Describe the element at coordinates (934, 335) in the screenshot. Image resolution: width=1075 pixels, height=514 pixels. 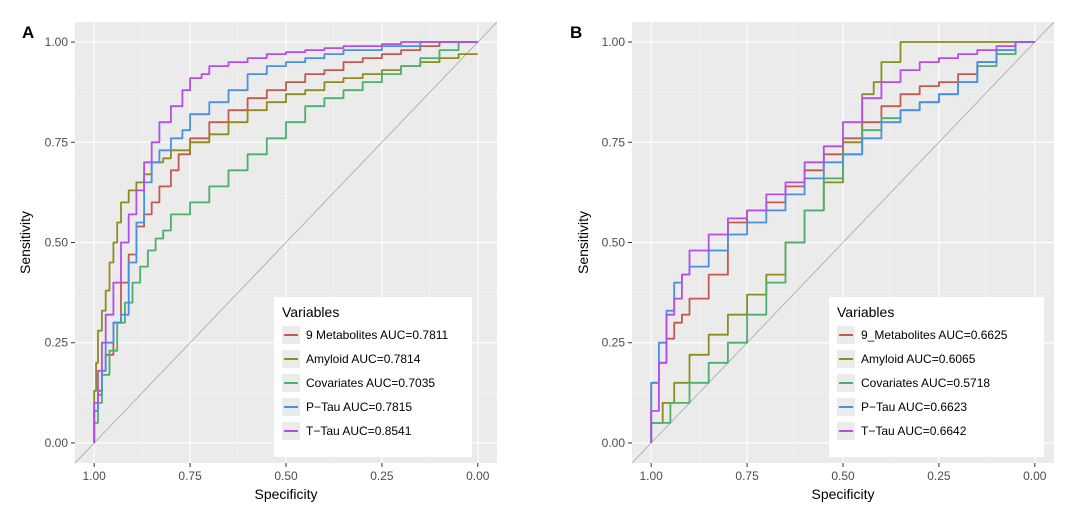
I see `legend-entry-label: 9_Metabolites AUC=0.6625` at that location.